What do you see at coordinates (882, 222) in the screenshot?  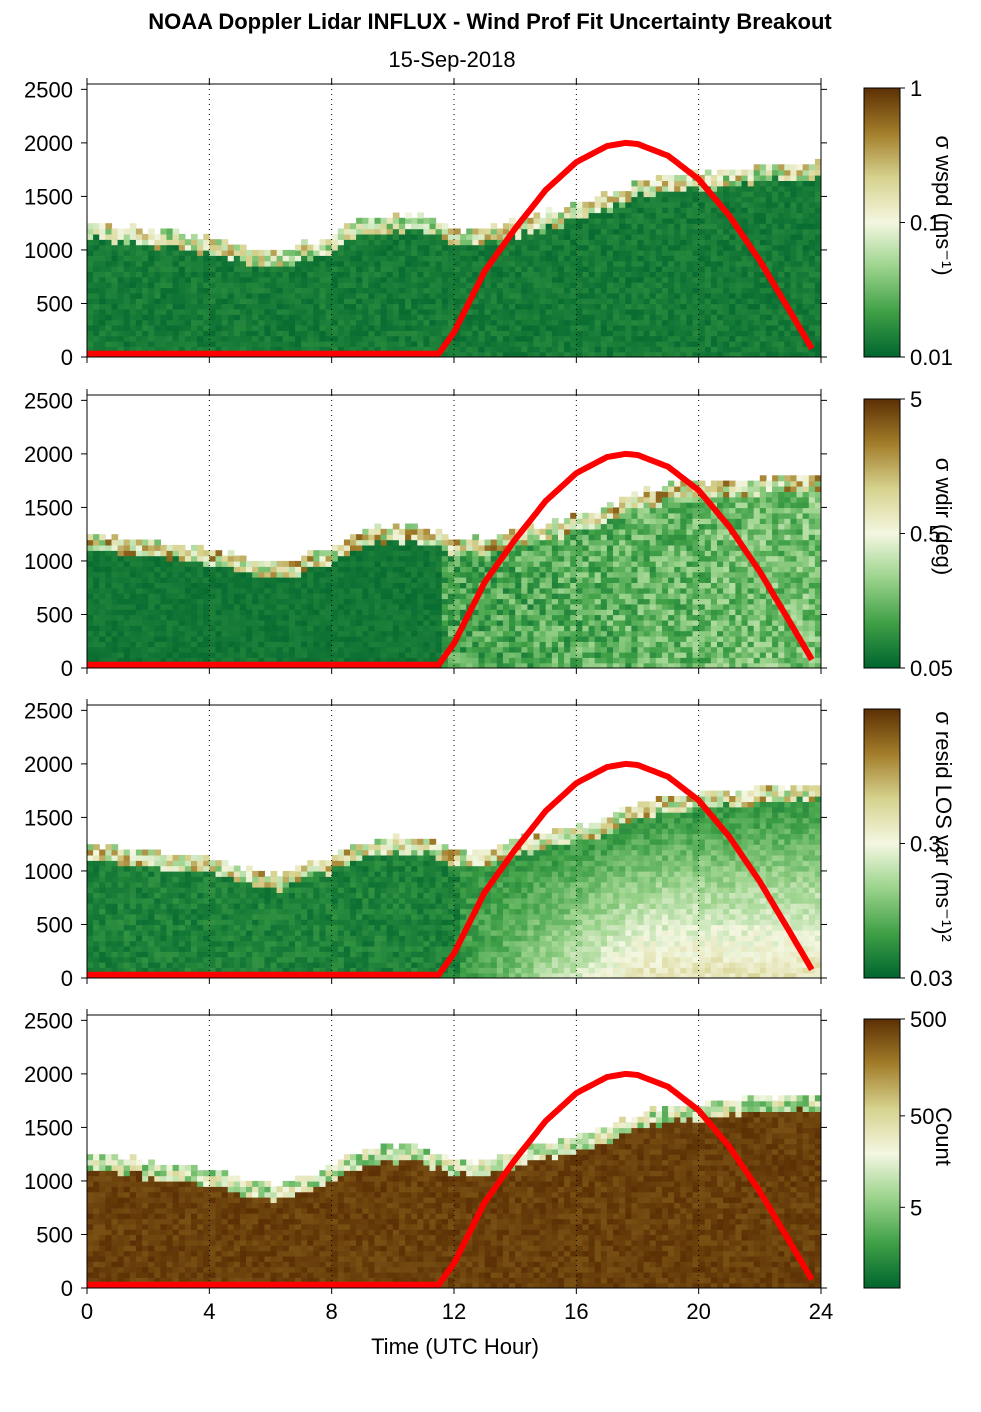 I see `colorbar` at bounding box center [882, 222].